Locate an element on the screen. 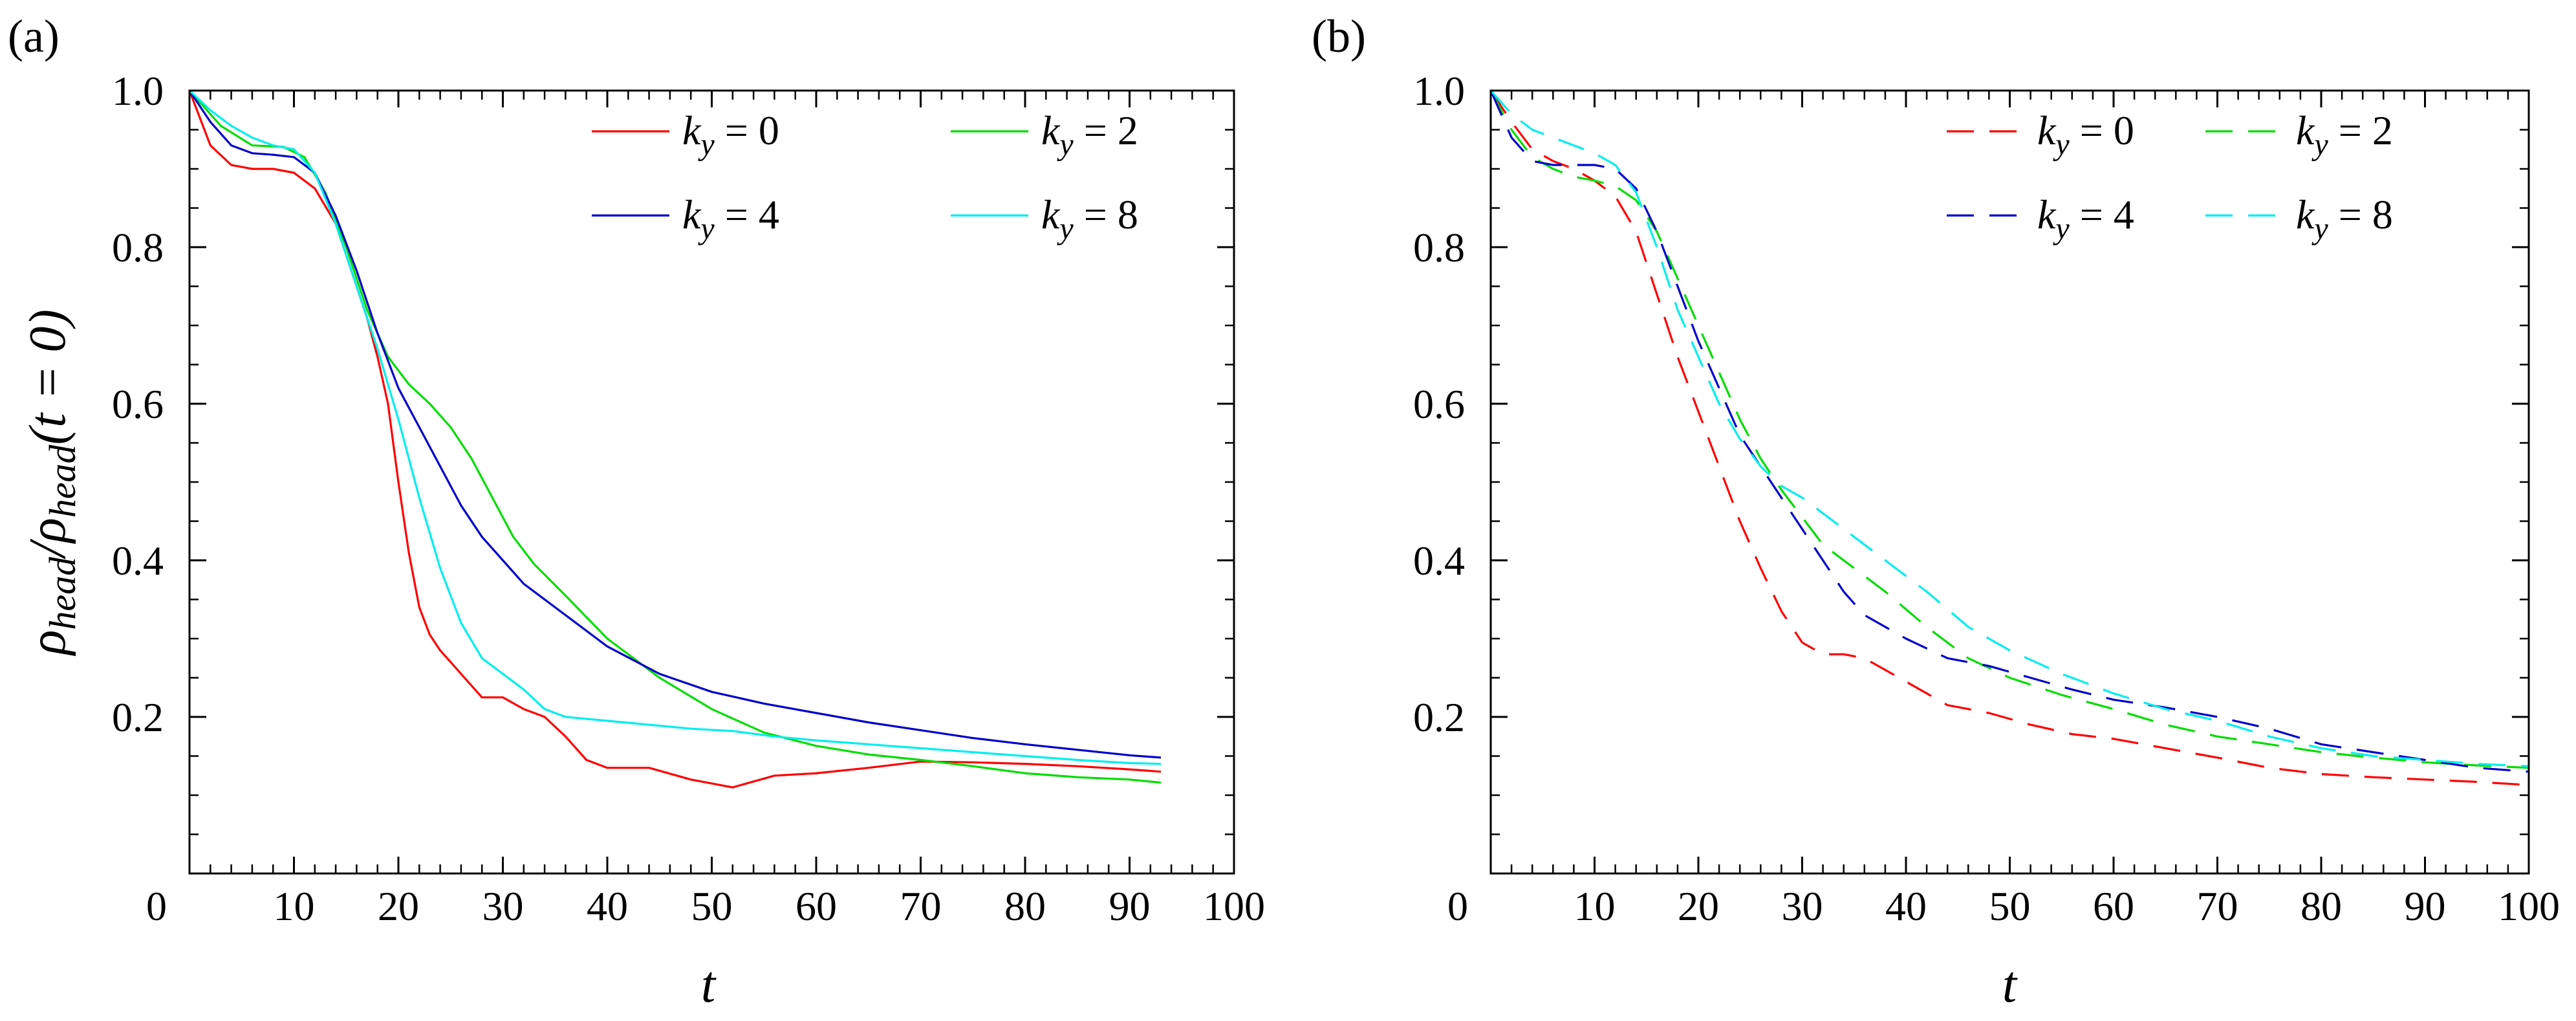  panel-b-y-tick-labels: 0.2 0.4 0.6 0.8 1.0 is located at coordinates (1439, 404).